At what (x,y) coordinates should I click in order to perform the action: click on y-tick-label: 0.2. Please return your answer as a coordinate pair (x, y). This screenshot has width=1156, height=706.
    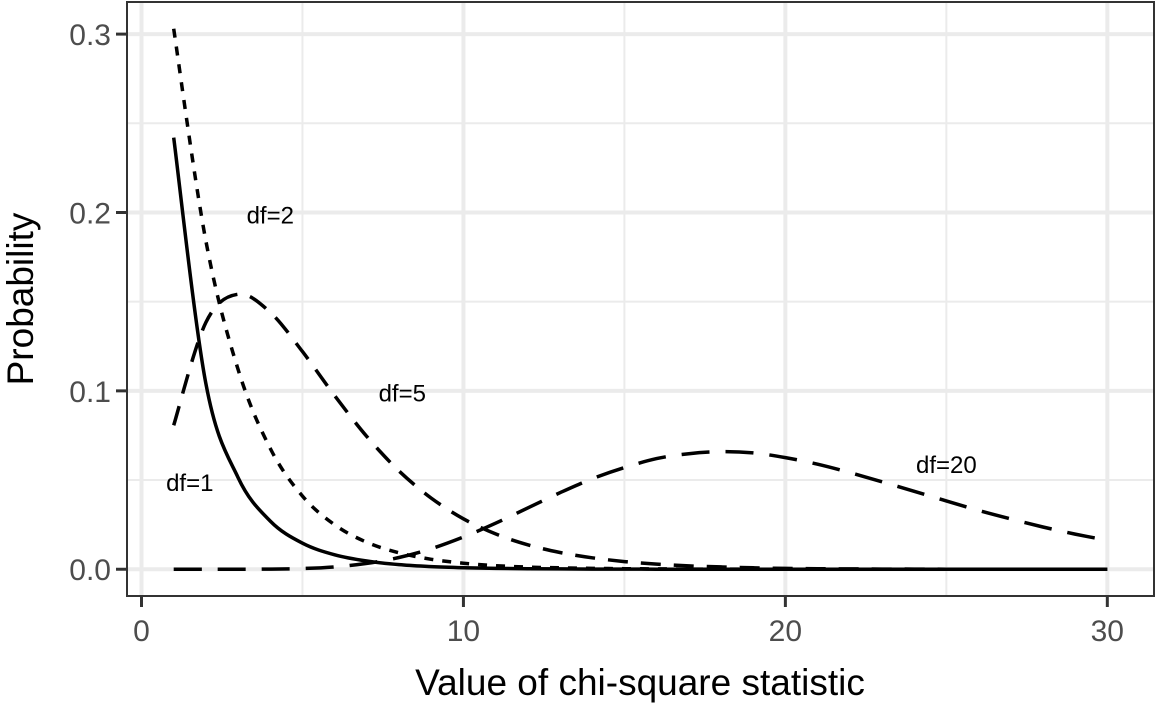
    Looking at the image, I should click on (90, 213).